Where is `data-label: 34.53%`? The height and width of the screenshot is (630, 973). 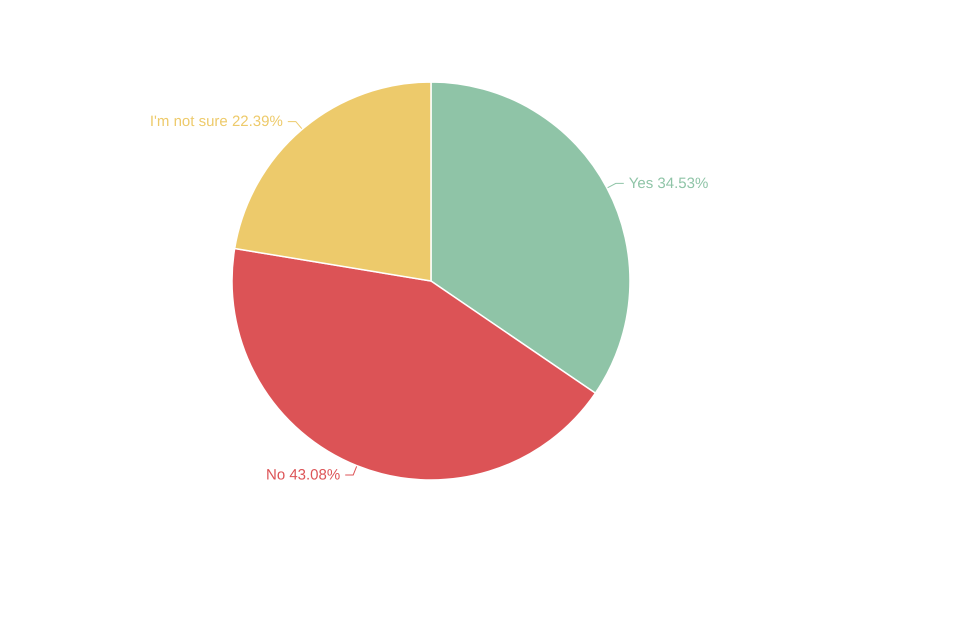
data-label: 34.53% is located at coordinates (682, 183).